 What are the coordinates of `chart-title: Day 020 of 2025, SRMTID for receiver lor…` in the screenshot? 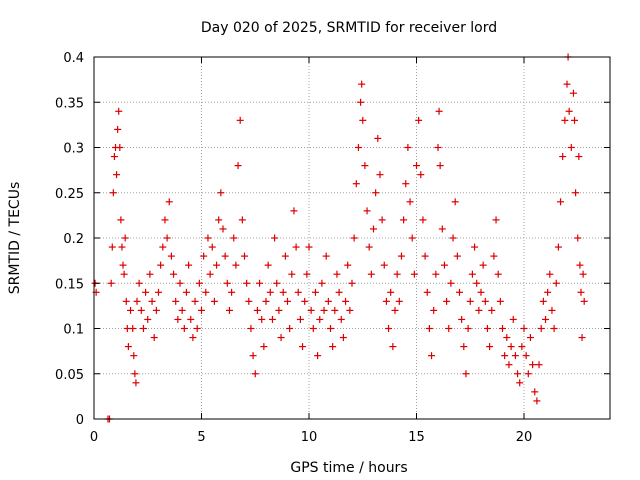 It's located at (349, 28).